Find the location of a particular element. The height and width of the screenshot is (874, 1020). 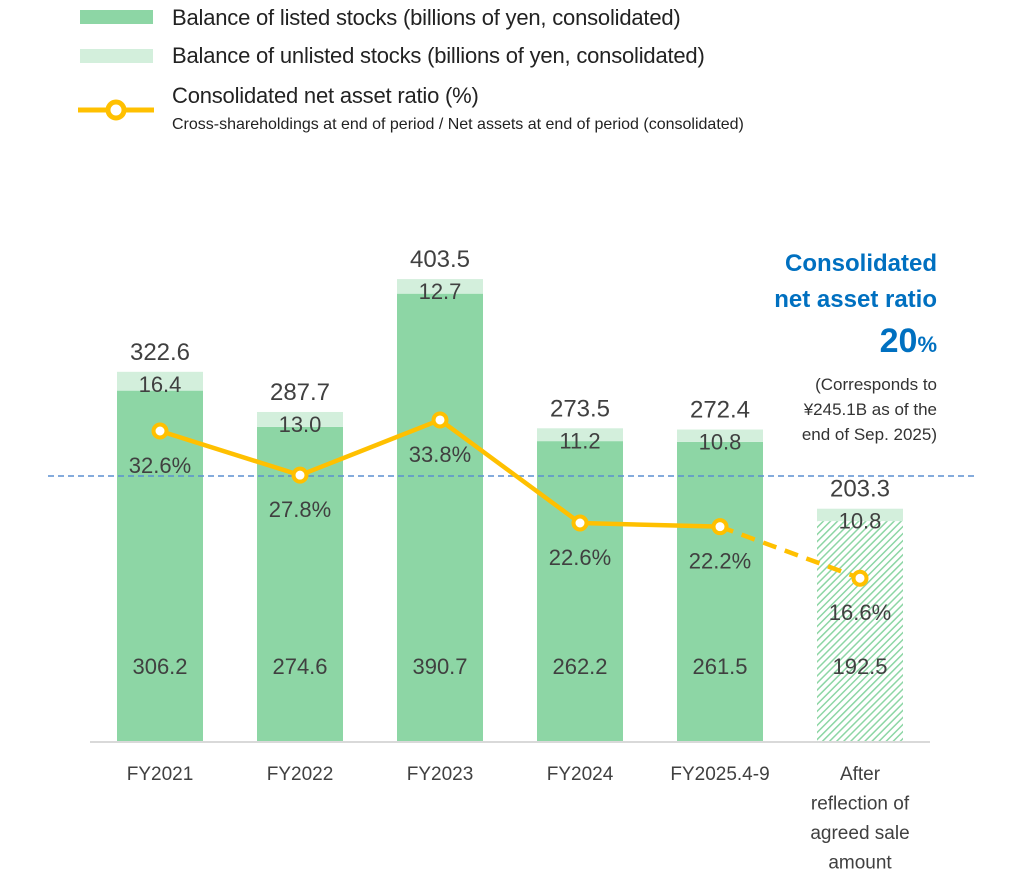

annotation-title: Consolidated net asset ratio is located at coordinates (787, 282).